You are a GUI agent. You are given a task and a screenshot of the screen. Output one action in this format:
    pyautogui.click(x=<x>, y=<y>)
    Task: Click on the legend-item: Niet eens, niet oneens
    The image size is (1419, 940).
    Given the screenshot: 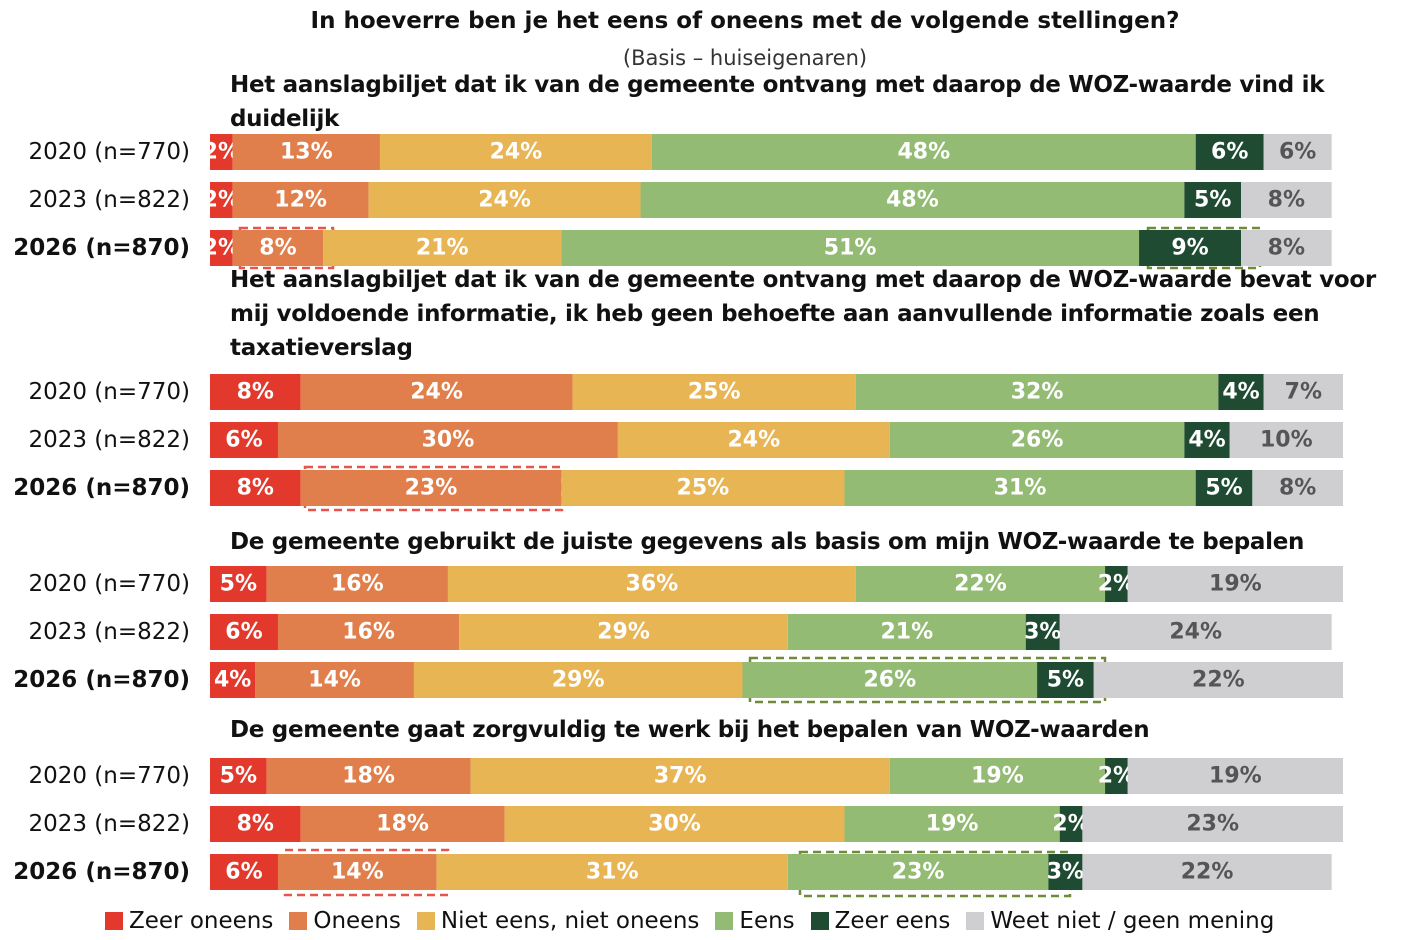 What is the action you would take?
    pyautogui.click(x=557, y=921)
    